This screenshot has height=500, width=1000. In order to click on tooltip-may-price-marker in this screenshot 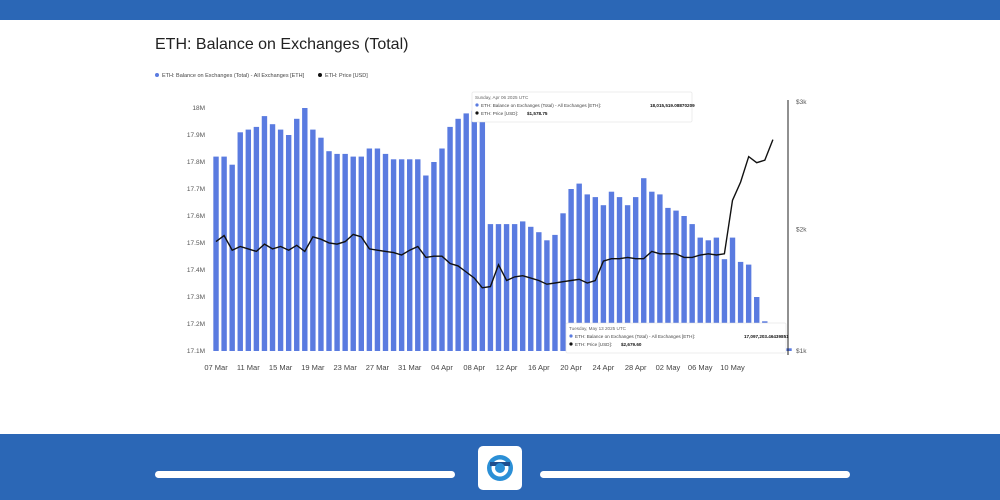, I will do `click(571, 344)`.